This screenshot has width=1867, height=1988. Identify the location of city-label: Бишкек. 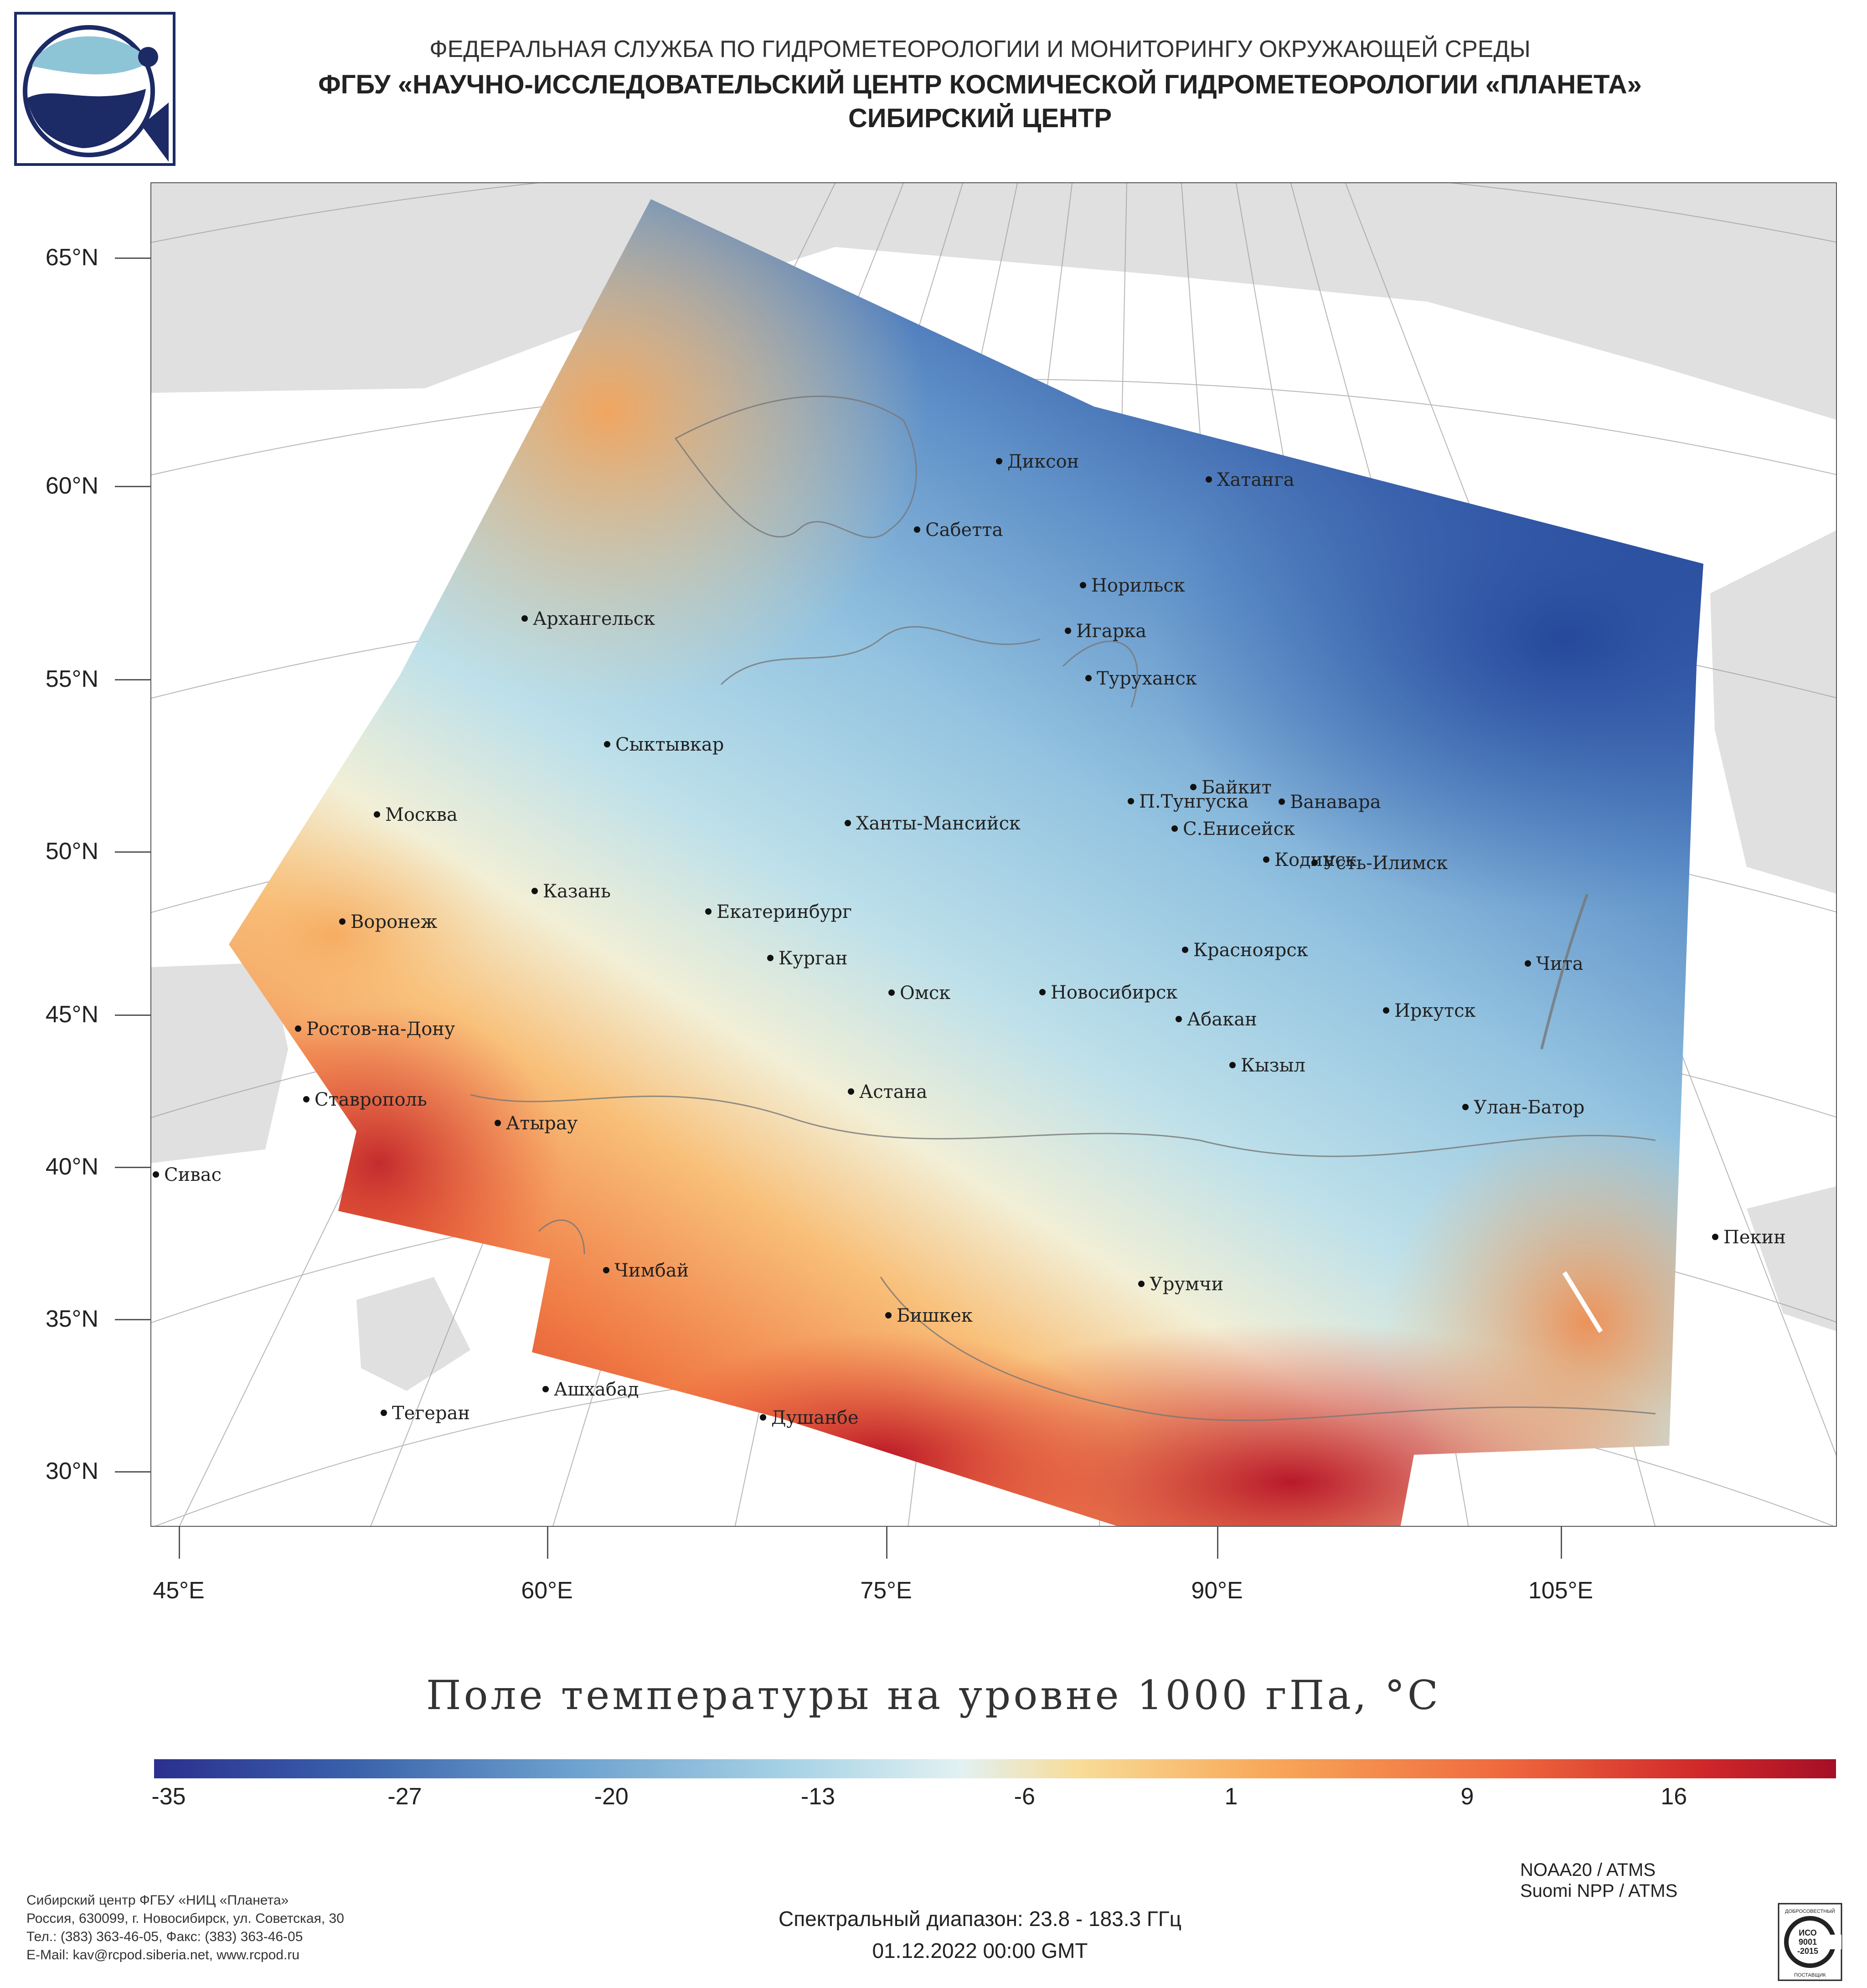
(935, 1315).